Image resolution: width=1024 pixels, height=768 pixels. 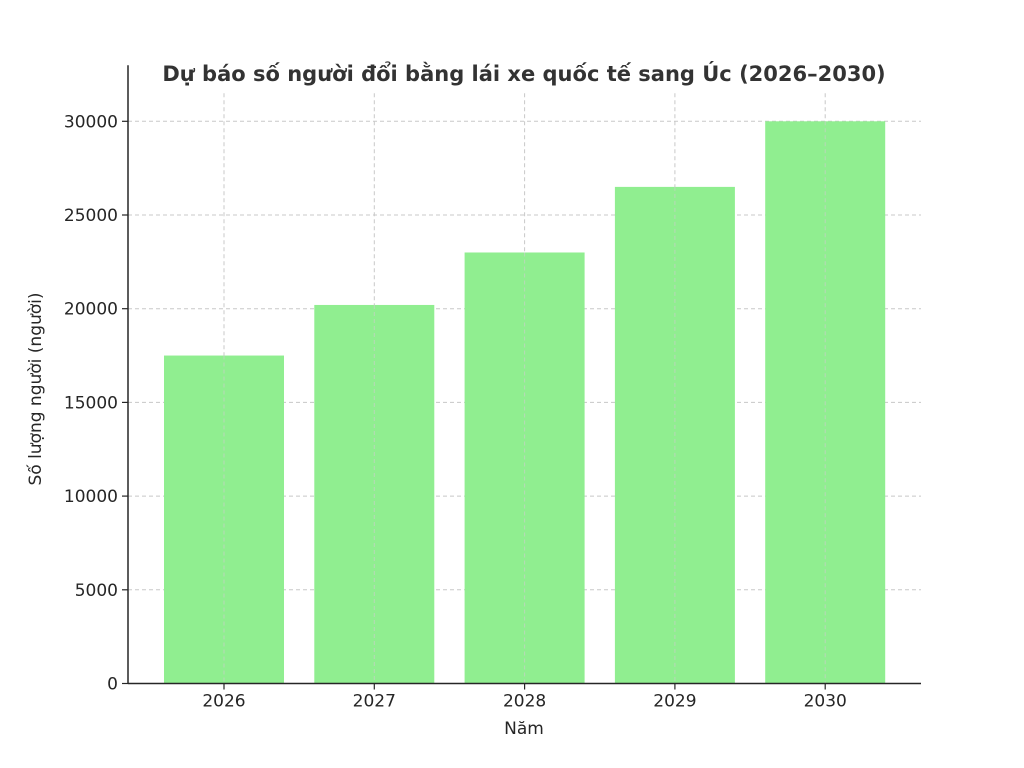 I want to click on x-tick-label: 2026, so click(x=223, y=702).